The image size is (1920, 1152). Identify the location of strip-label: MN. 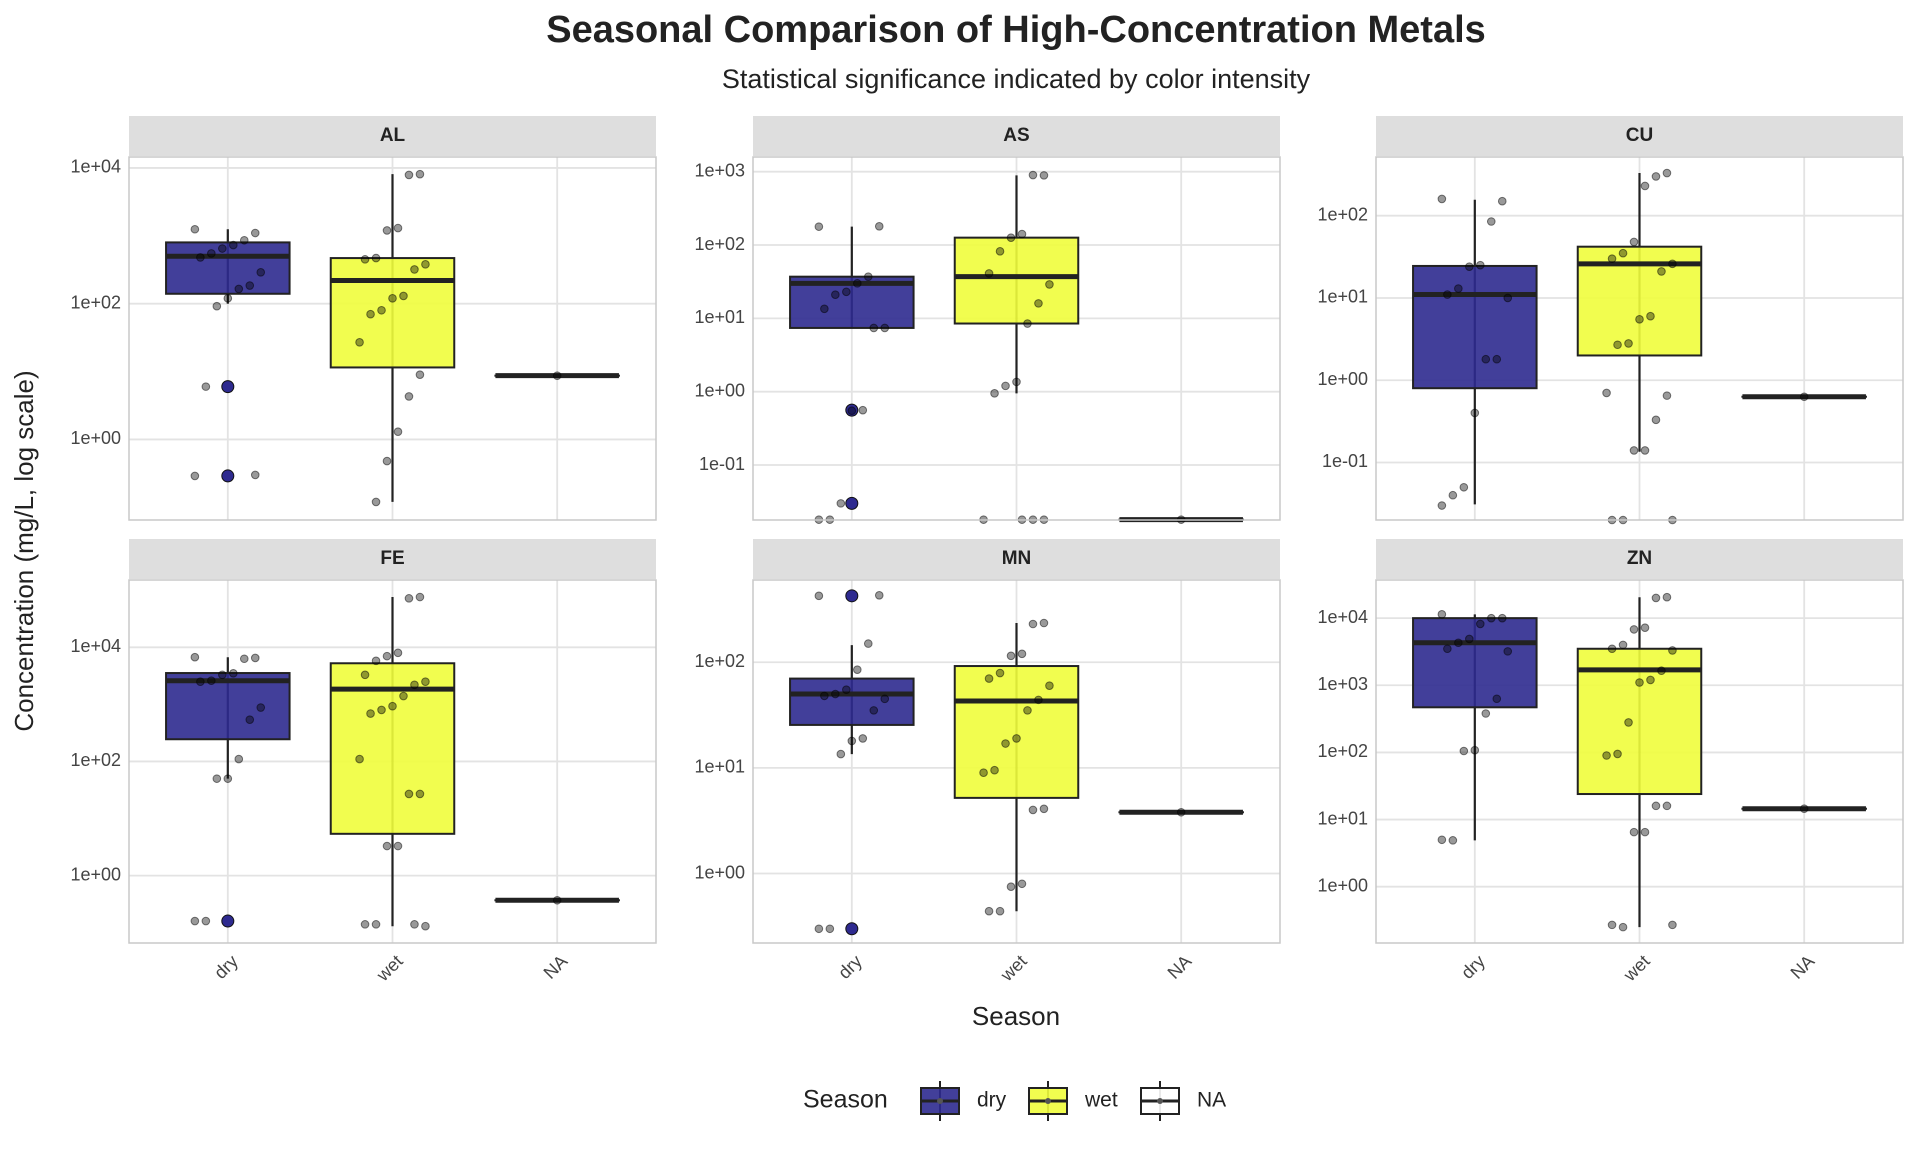
(1017, 558).